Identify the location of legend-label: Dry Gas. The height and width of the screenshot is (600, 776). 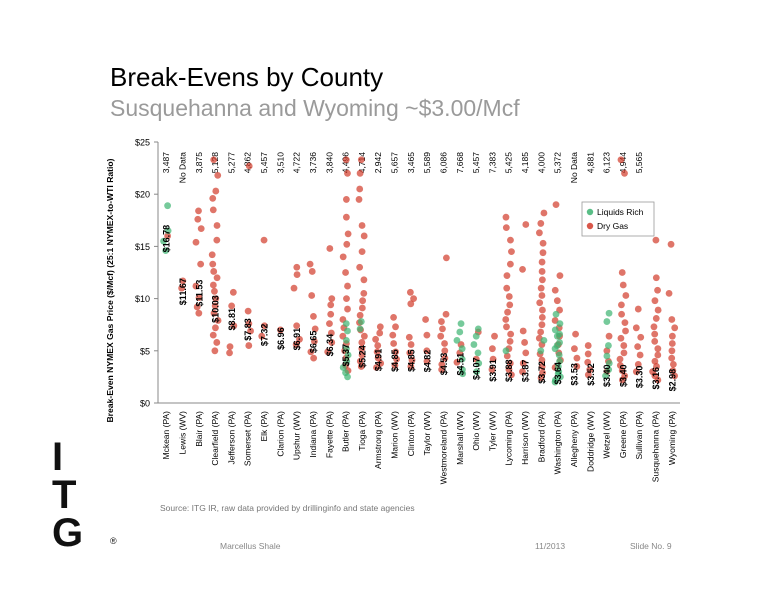
(612, 226).